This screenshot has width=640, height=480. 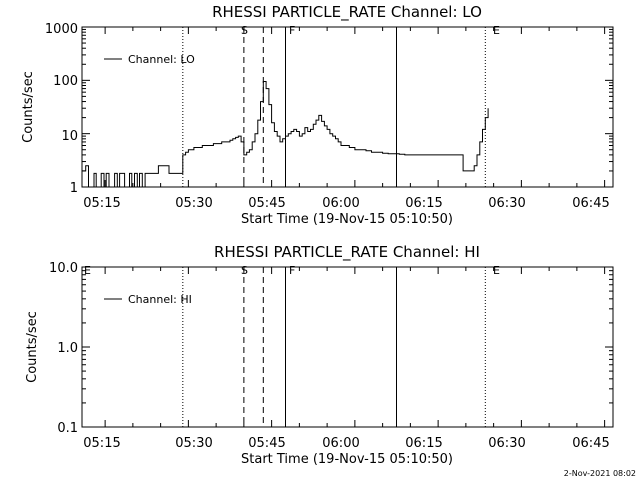 What do you see at coordinates (74, 188) in the screenshot?
I see `top-y-tick-label: 1` at bounding box center [74, 188].